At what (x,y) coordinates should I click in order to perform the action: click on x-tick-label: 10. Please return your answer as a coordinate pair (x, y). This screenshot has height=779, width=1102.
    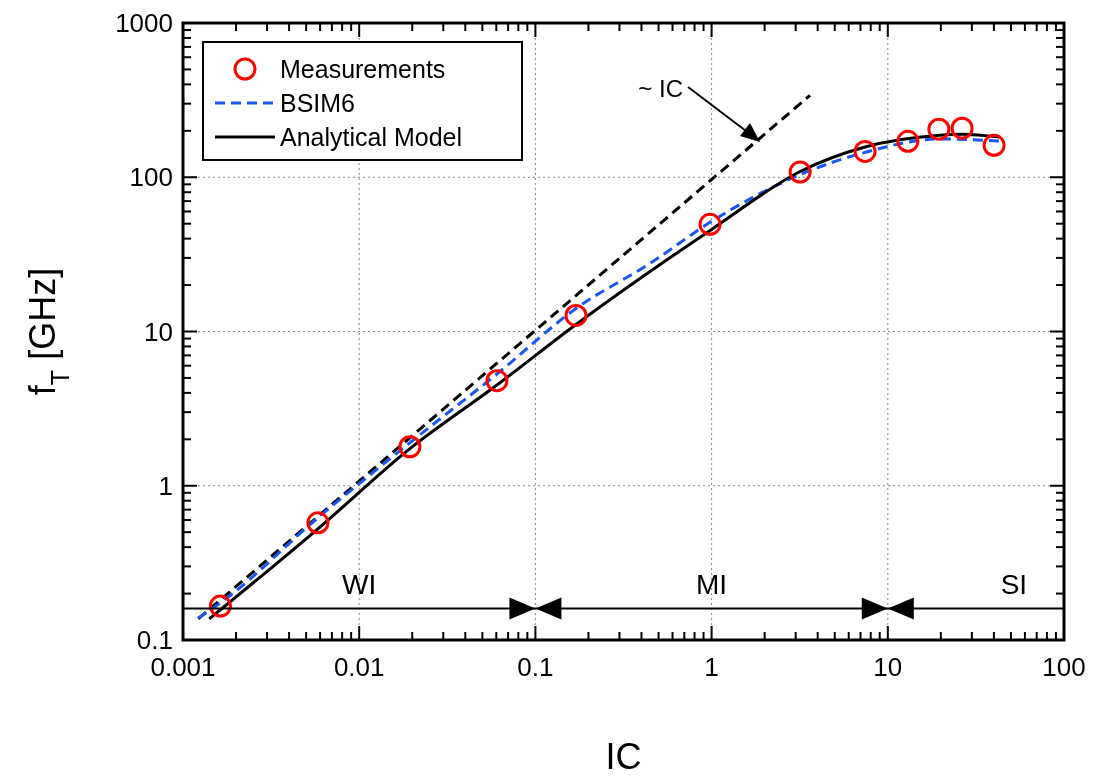
    Looking at the image, I should click on (888, 667).